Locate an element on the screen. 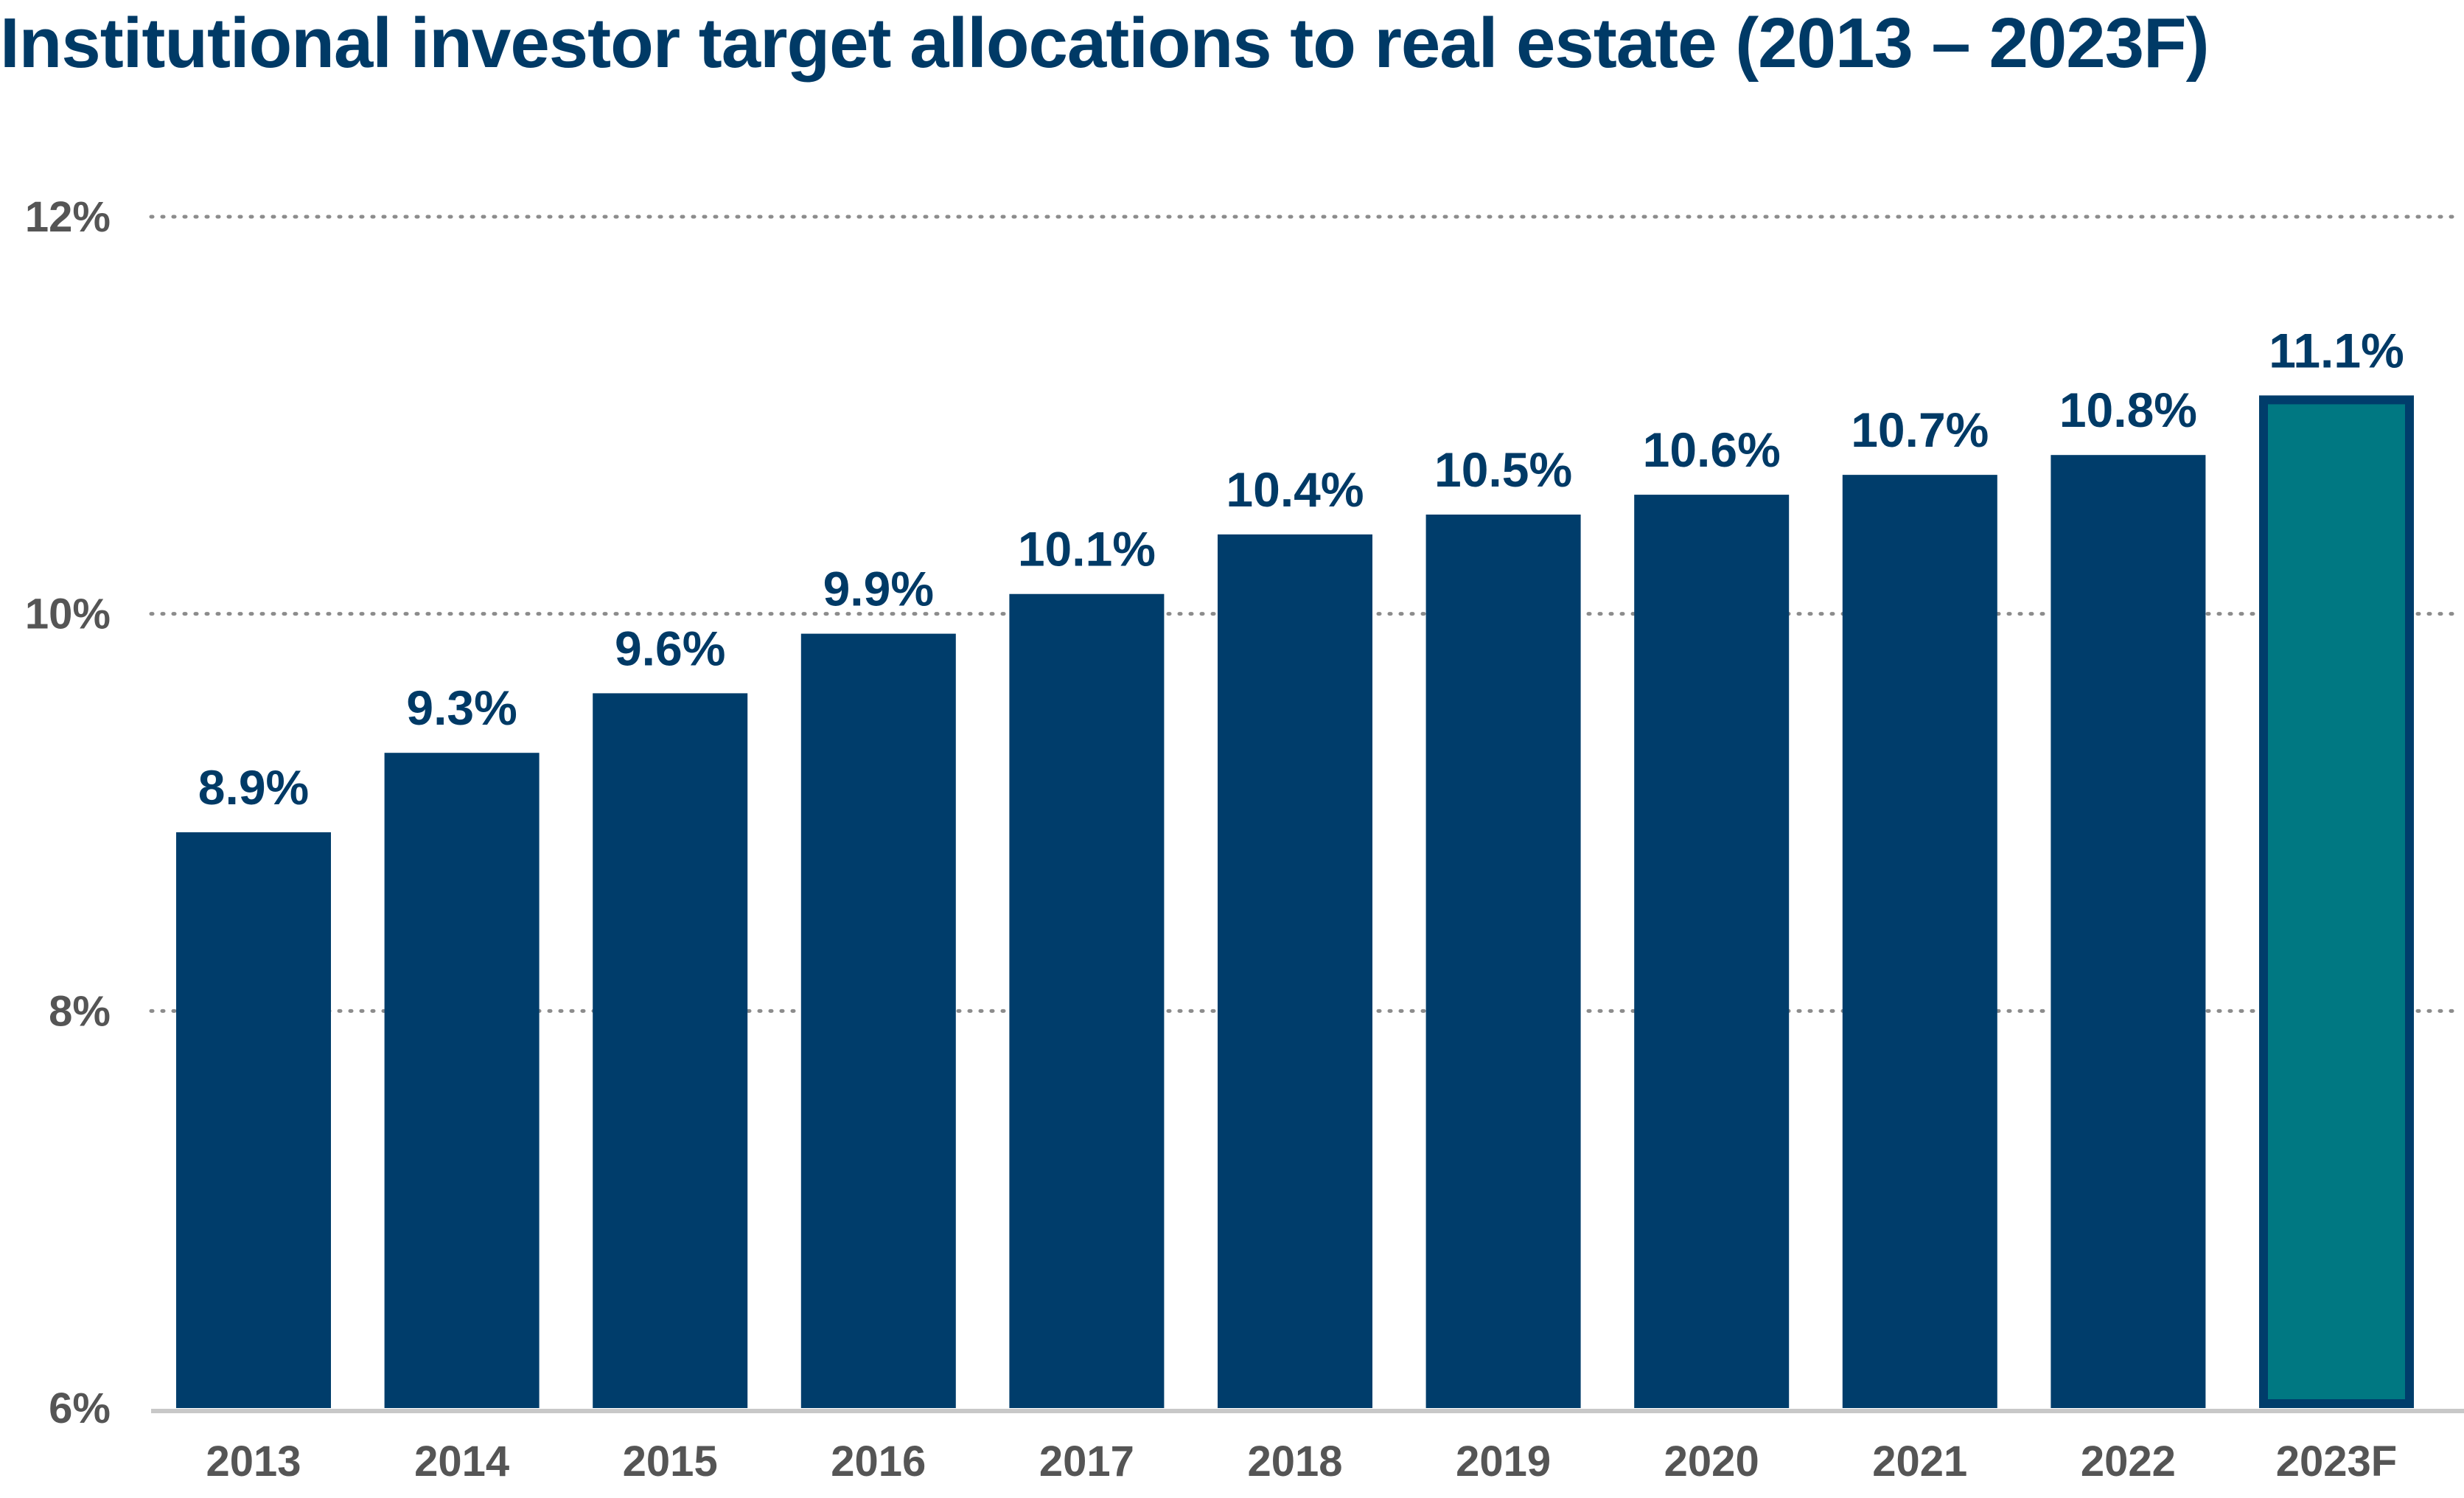  x-tick-label: 2021 is located at coordinates (1919, 1461).